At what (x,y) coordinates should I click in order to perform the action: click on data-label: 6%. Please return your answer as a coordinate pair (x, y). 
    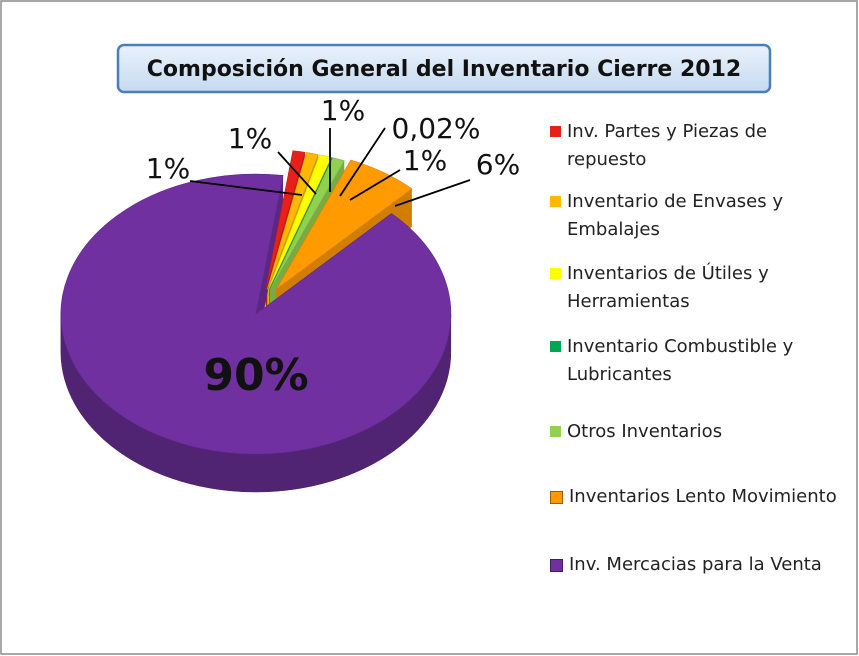
    Looking at the image, I should click on (498, 164).